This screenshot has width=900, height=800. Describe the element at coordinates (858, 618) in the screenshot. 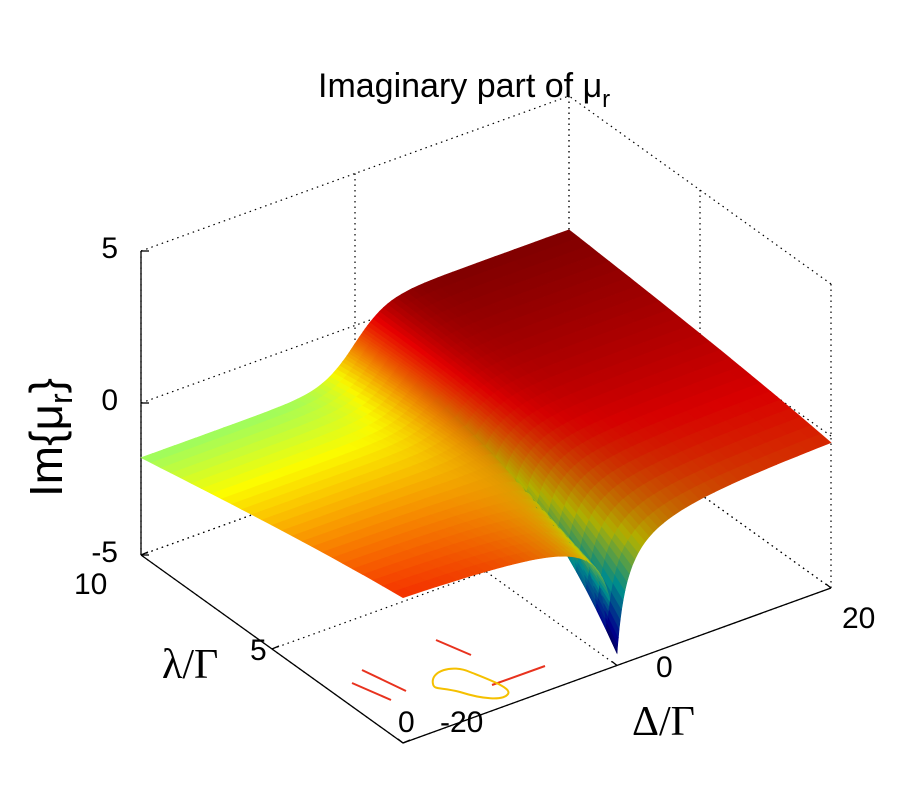

I see `x-tick-label: 20` at that location.